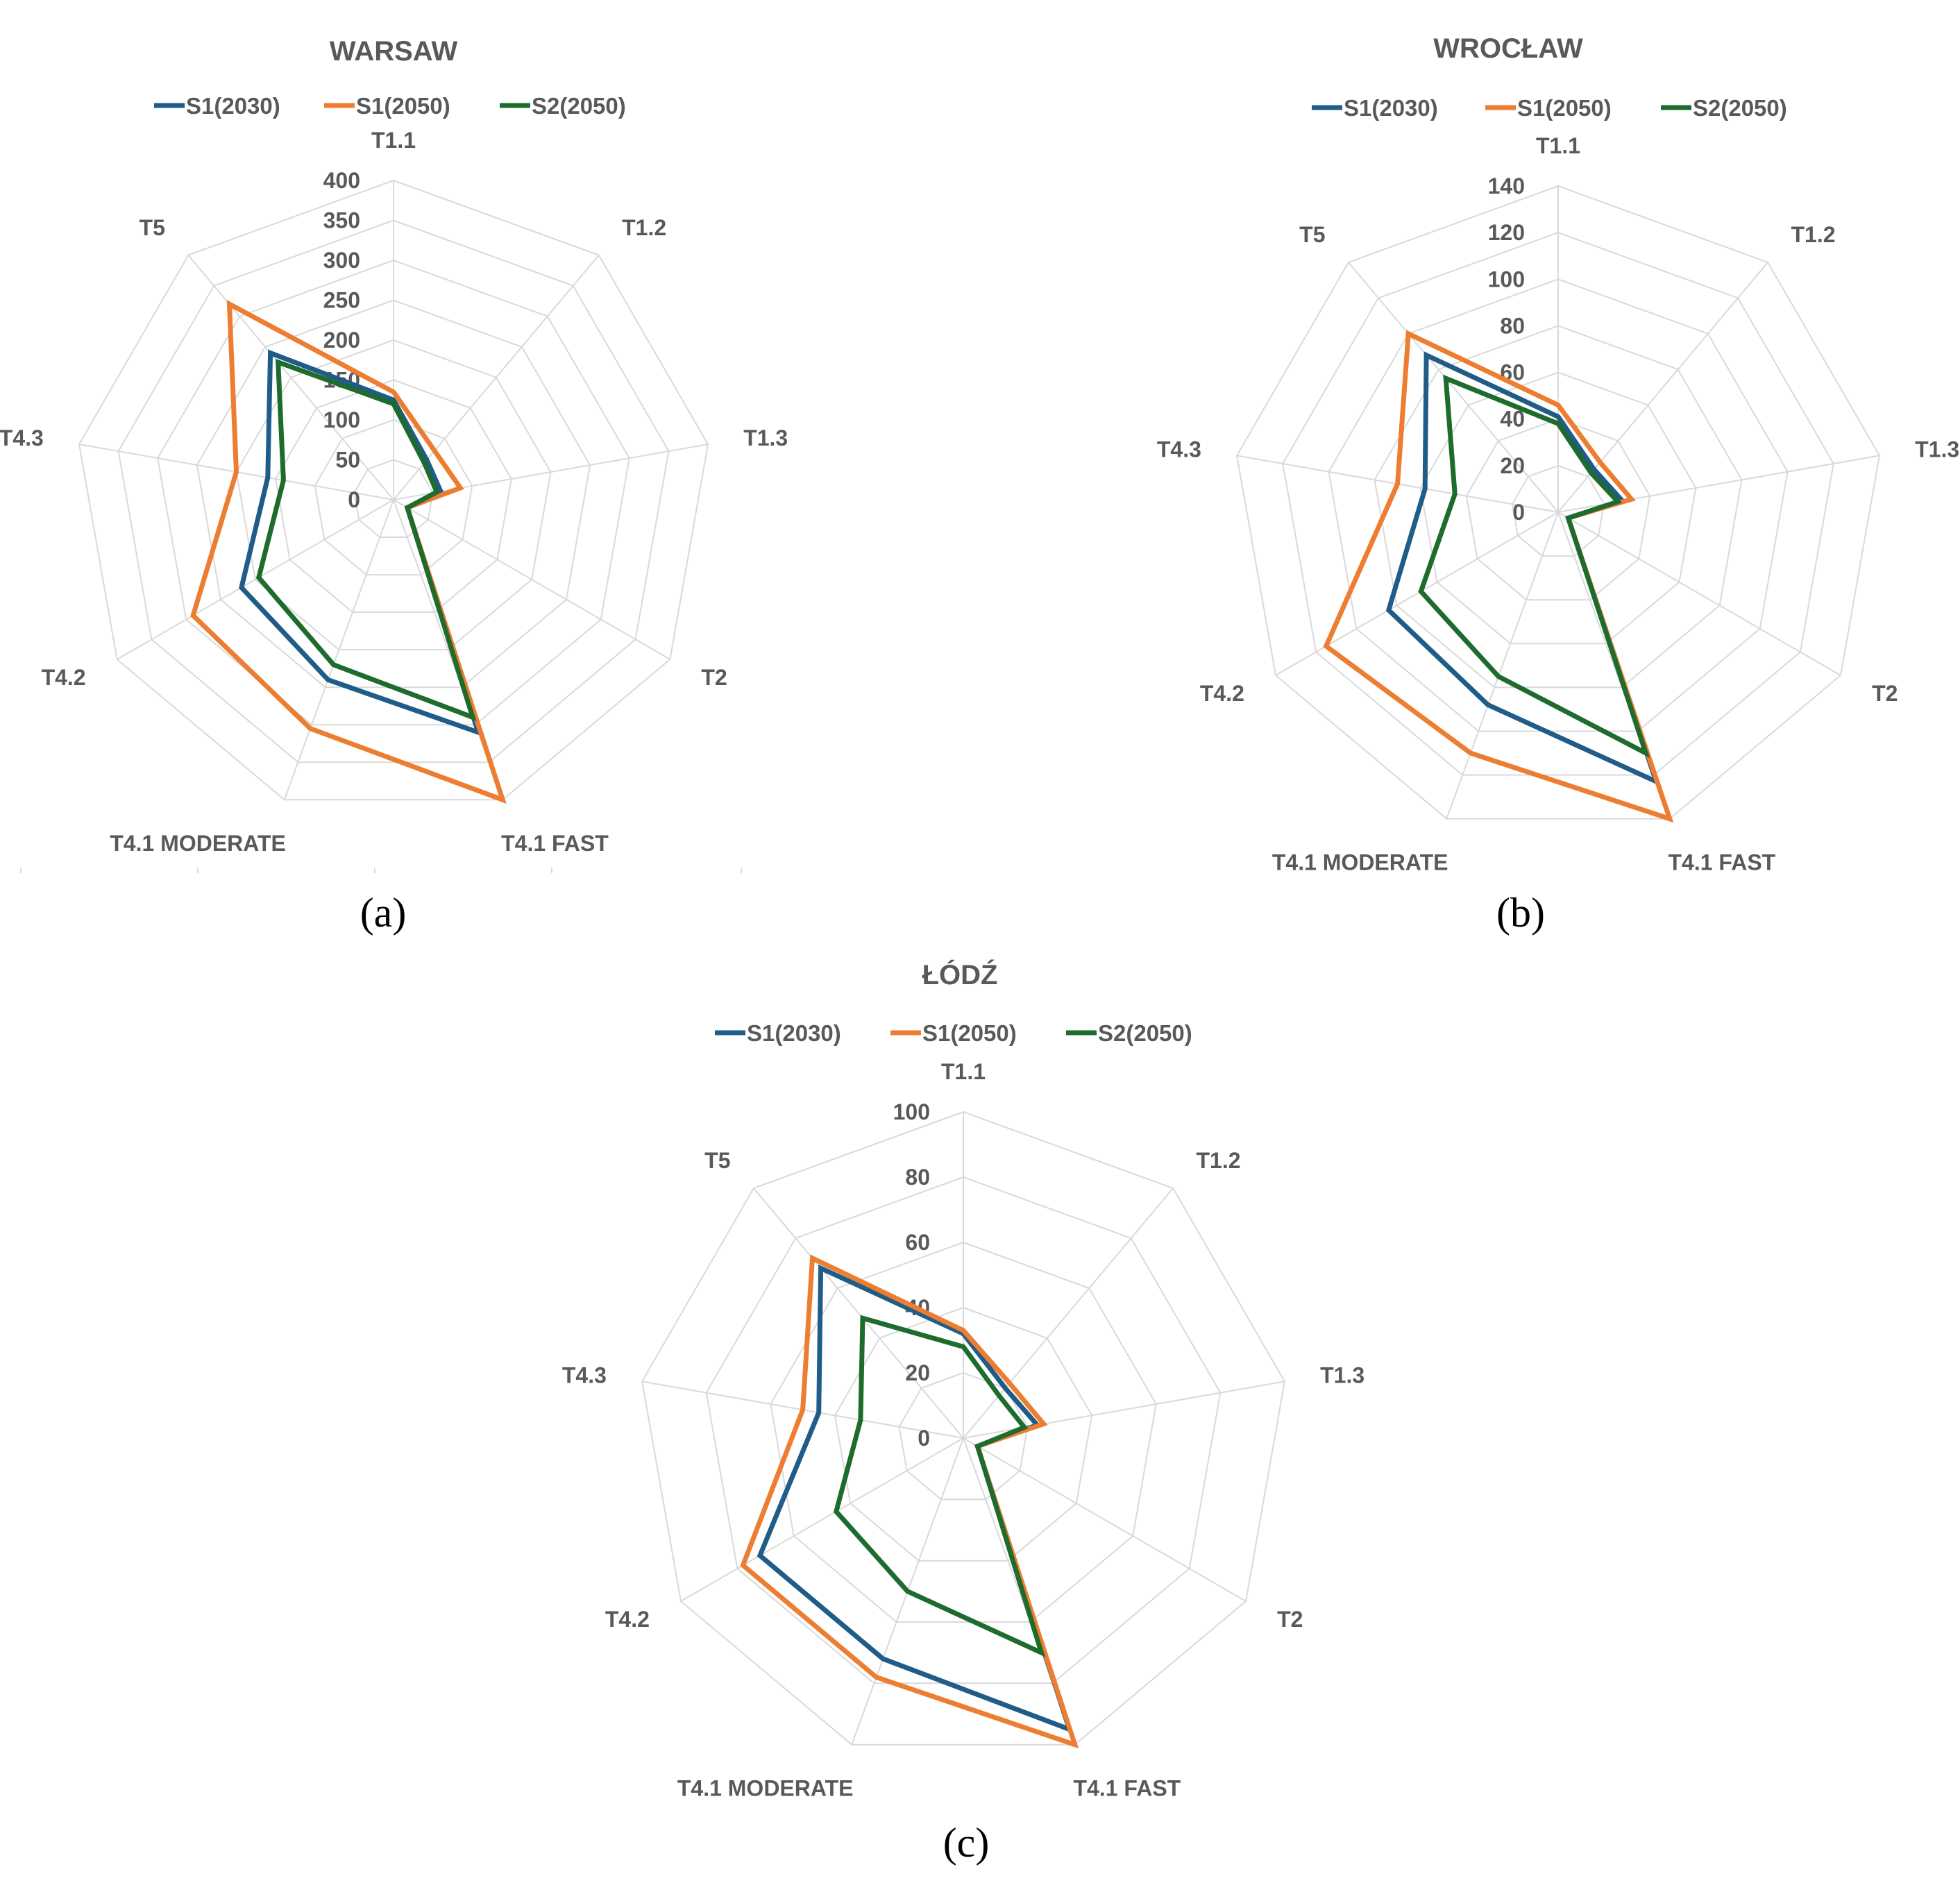 Image resolution: width=1960 pixels, height=1892 pixels. I want to click on radial-tick-label: 250, so click(341, 300).